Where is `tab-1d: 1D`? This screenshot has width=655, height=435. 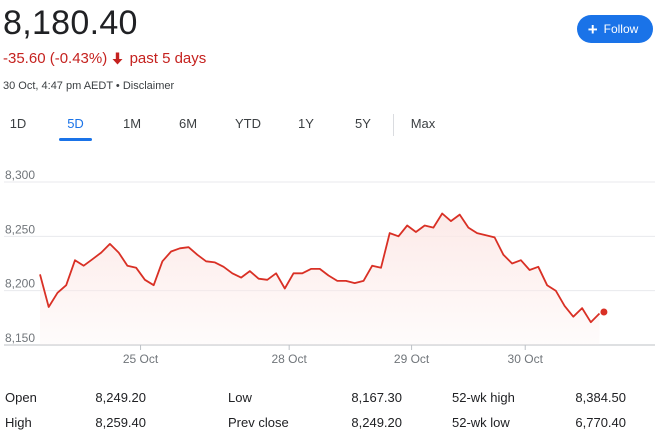 tab-1d: 1D is located at coordinates (18, 123).